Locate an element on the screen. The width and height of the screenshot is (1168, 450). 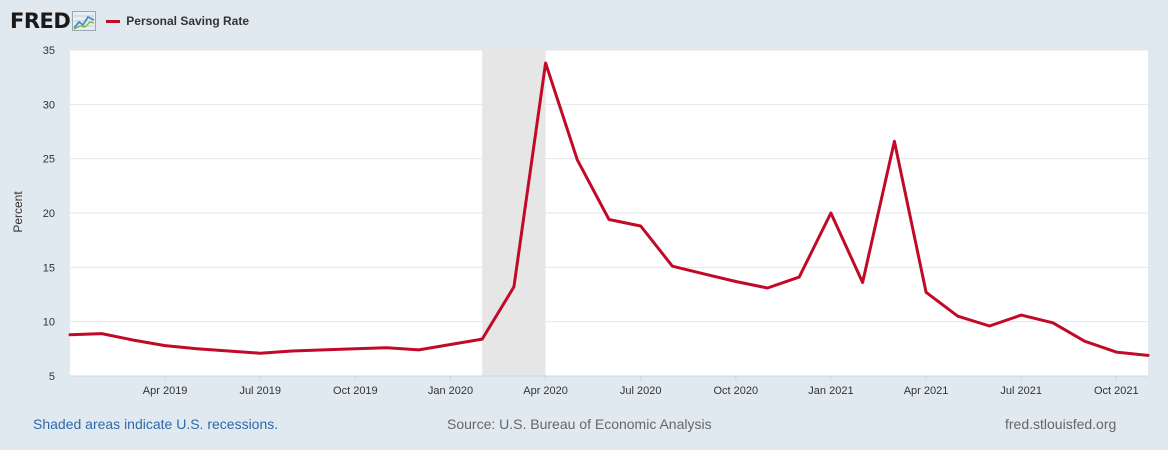
y-tick-label: 15 is located at coordinates (49, 268).